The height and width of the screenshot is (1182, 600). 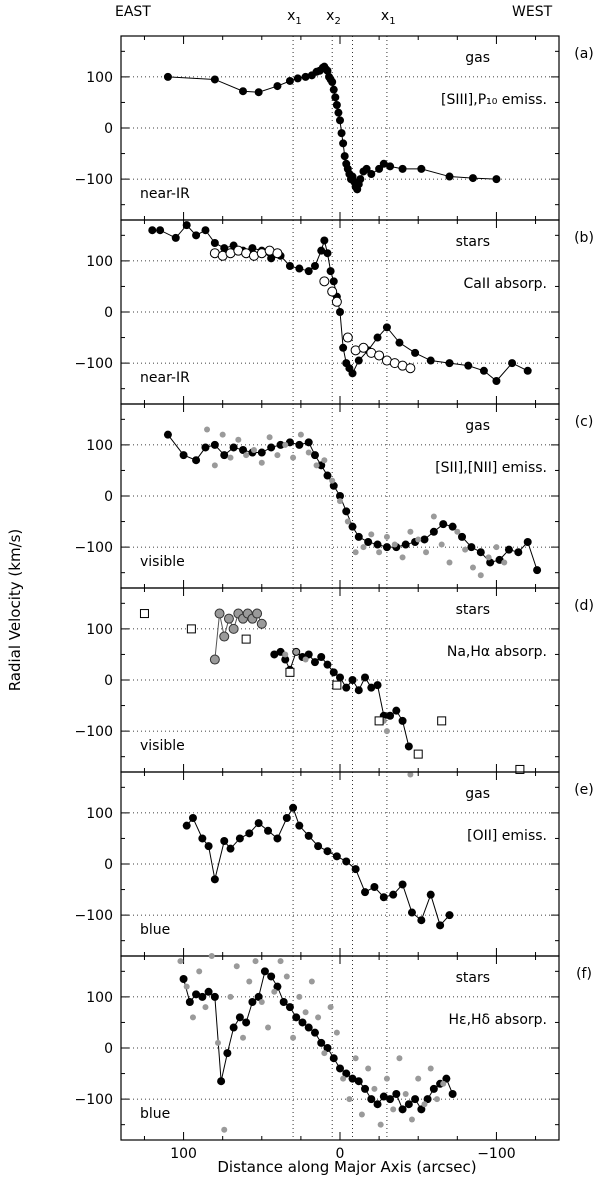 I want to click on x-marker-label: x2, so click(x=333, y=17).